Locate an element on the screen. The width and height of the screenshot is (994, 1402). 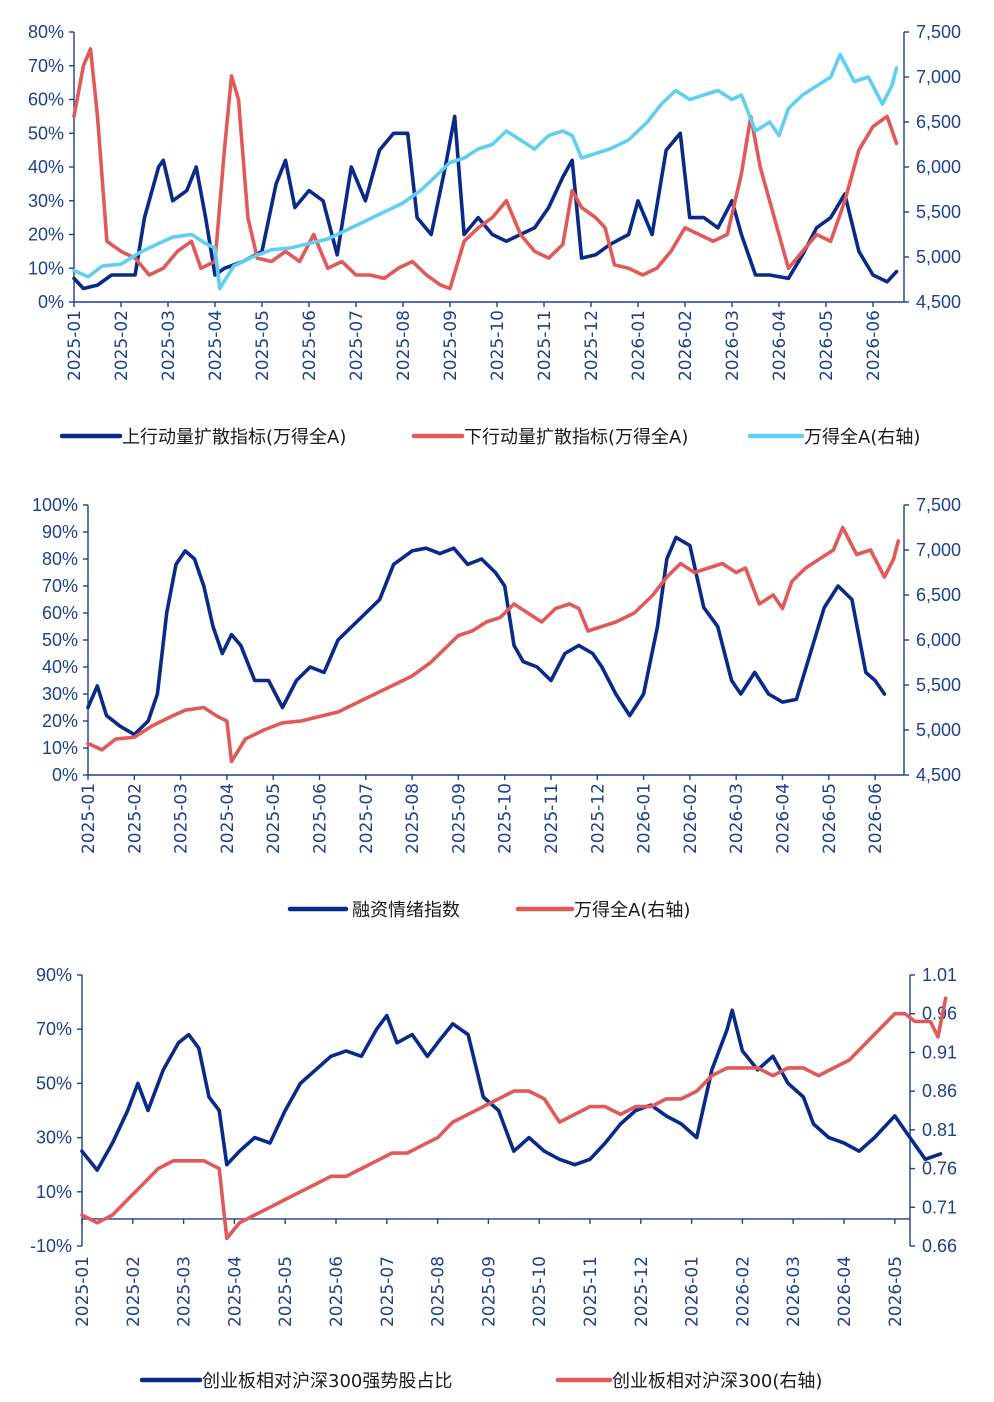
right-tick-label: 0.76 is located at coordinates (939, 1169).